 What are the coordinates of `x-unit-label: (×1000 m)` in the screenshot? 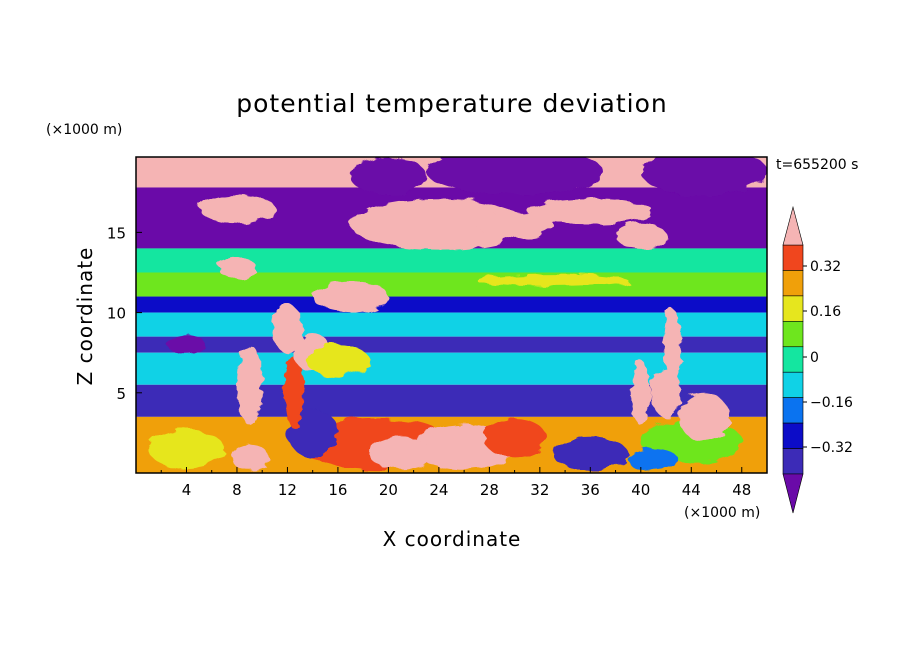 It's located at (722, 513).